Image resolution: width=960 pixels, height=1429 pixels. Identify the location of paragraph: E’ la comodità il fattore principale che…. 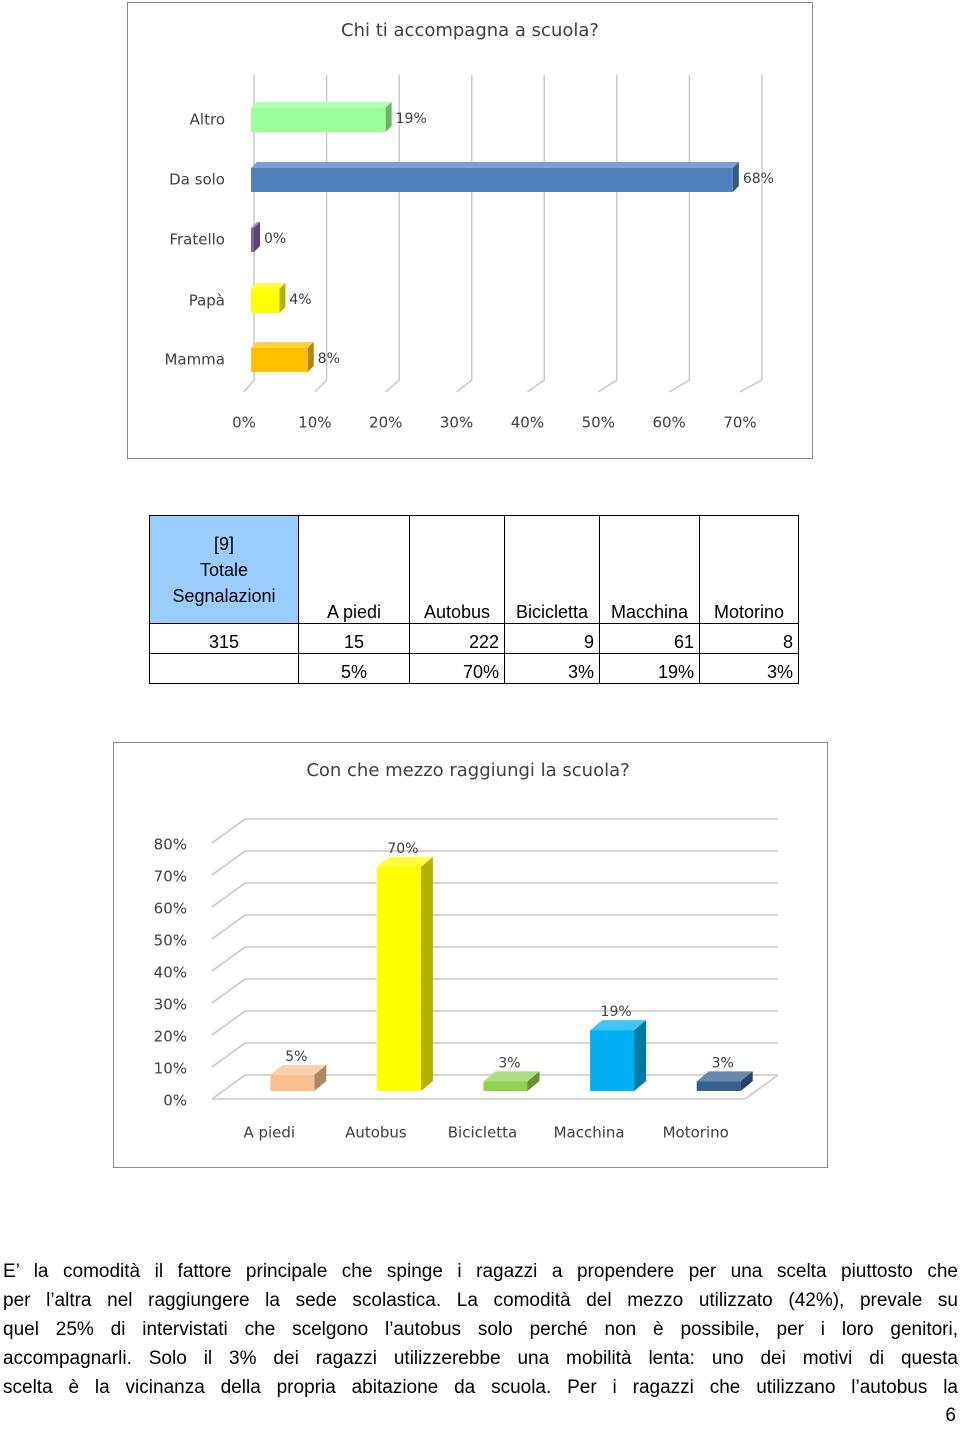
(480, 1329).